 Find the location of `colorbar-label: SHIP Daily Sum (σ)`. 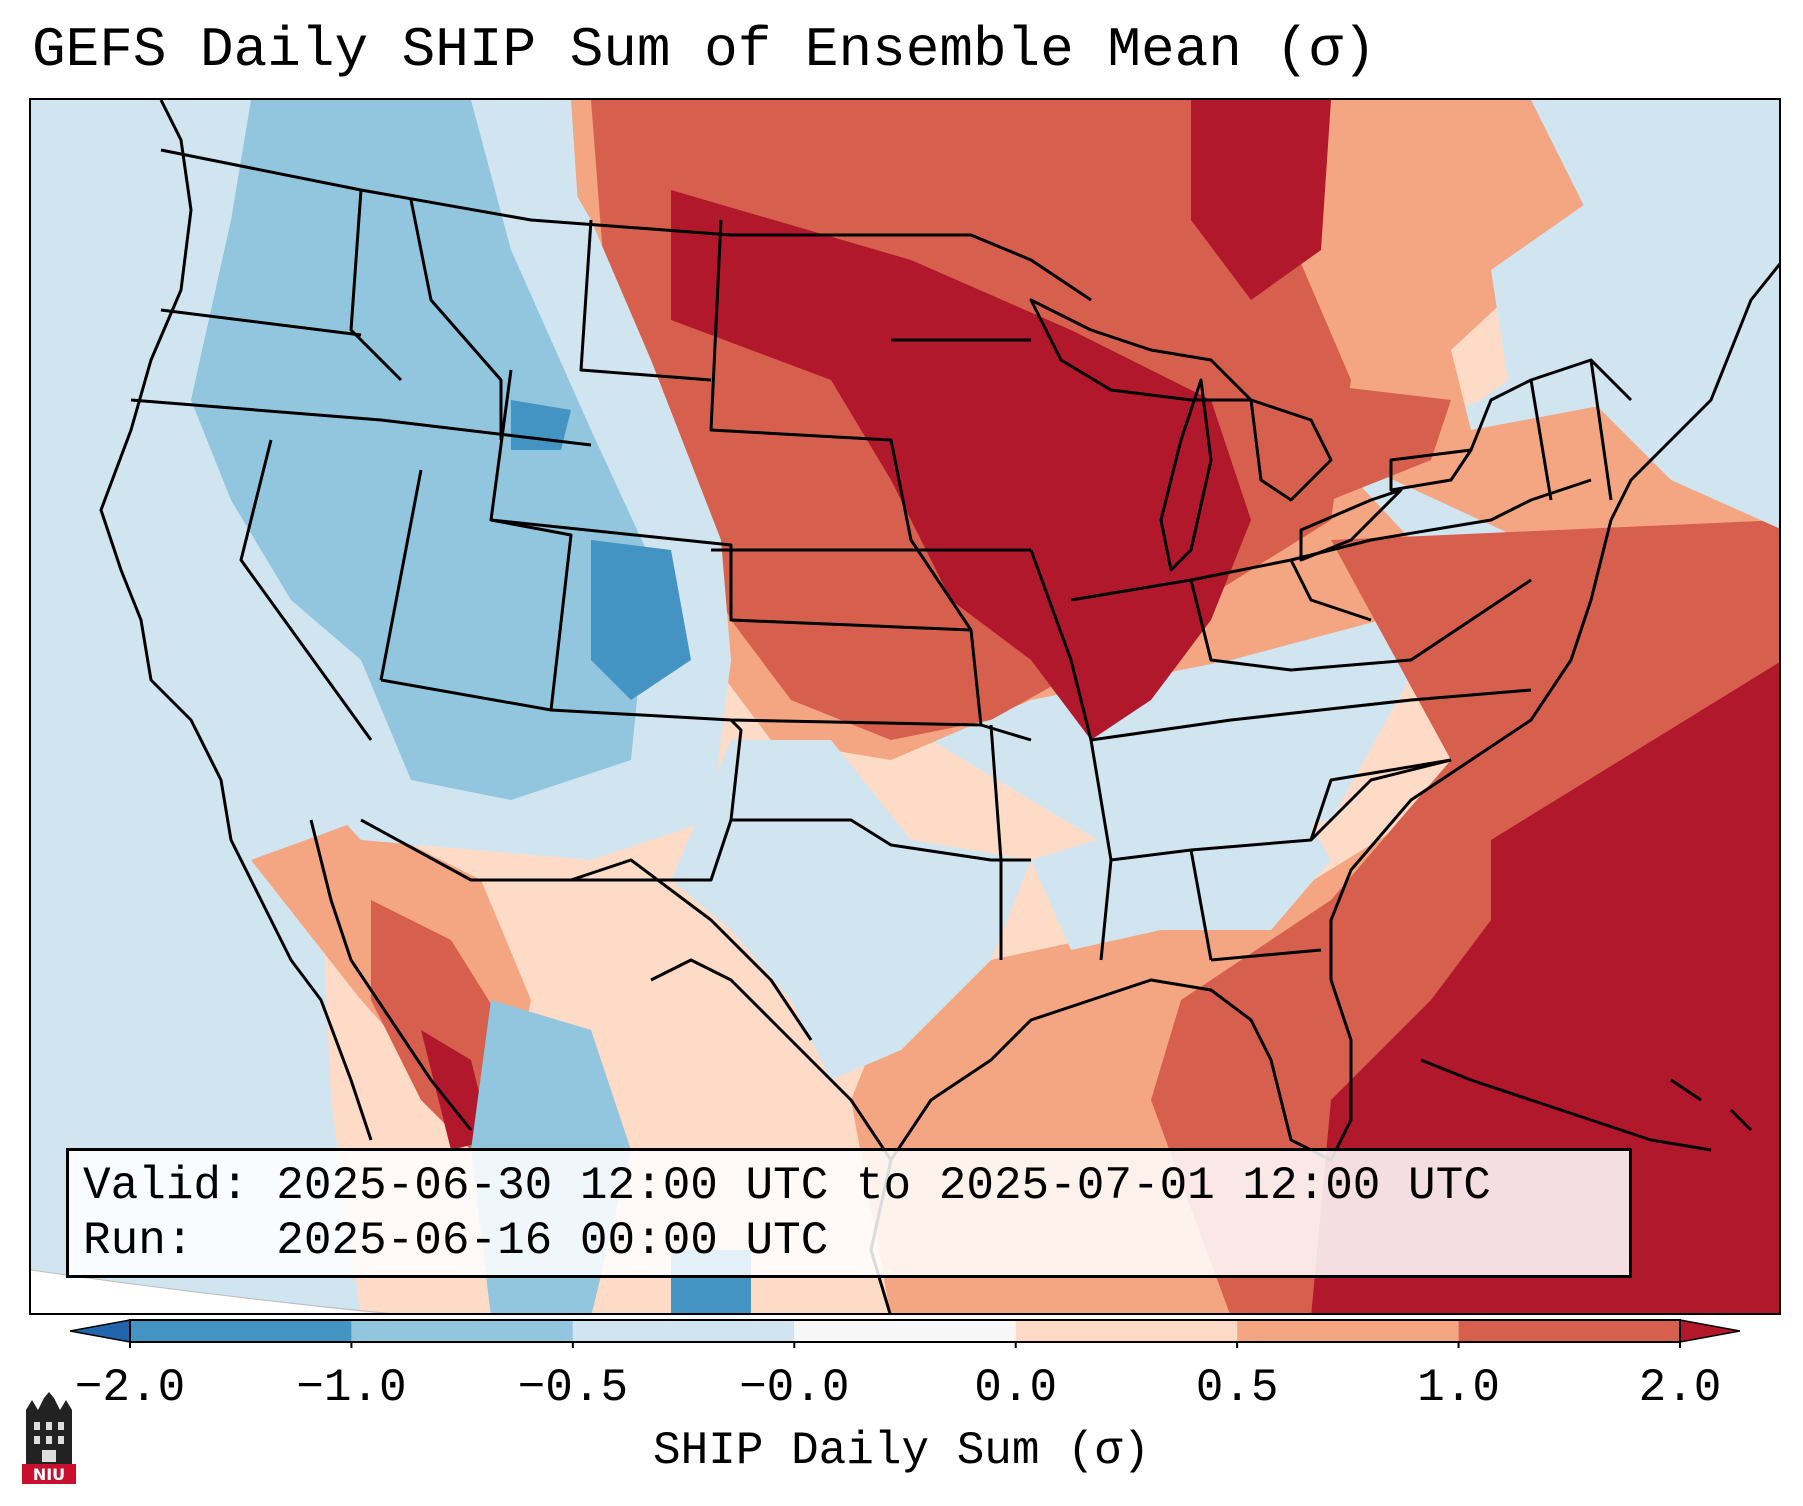

colorbar-label: SHIP Daily Sum (σ) is located at coordinates (901, 1451).